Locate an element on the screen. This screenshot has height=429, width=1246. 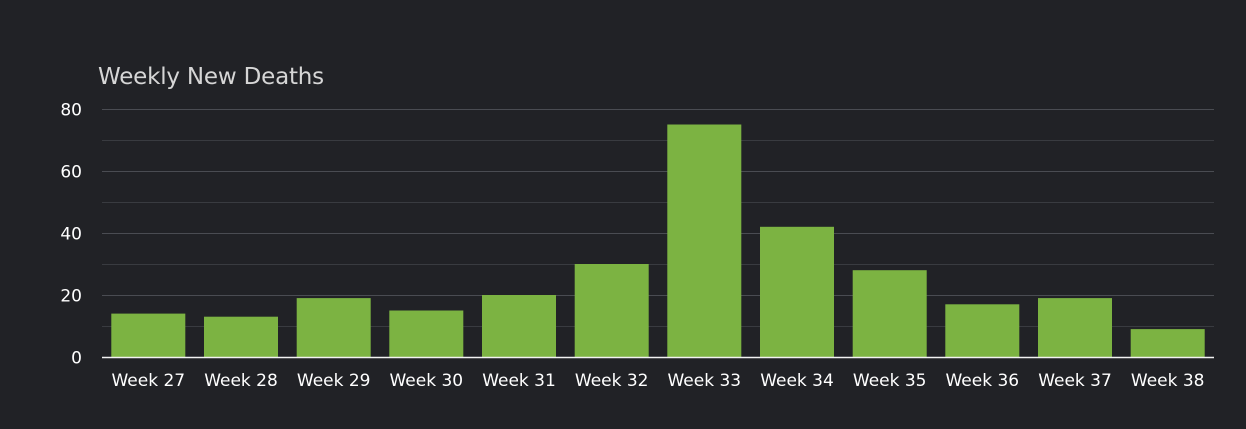
y-axis: 0 20 40 60 80 is located at coordinates (71, 235).